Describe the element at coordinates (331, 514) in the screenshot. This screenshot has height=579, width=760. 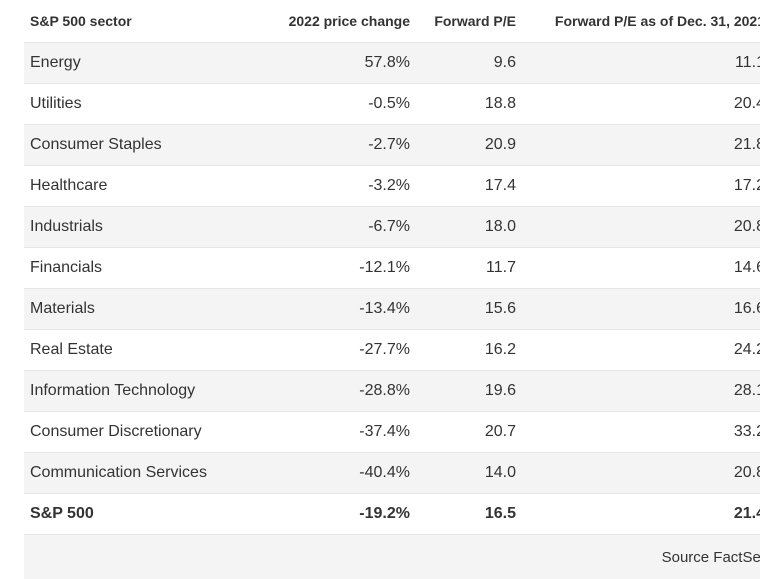
I see `price-change-cell: -19.2%` at that location.